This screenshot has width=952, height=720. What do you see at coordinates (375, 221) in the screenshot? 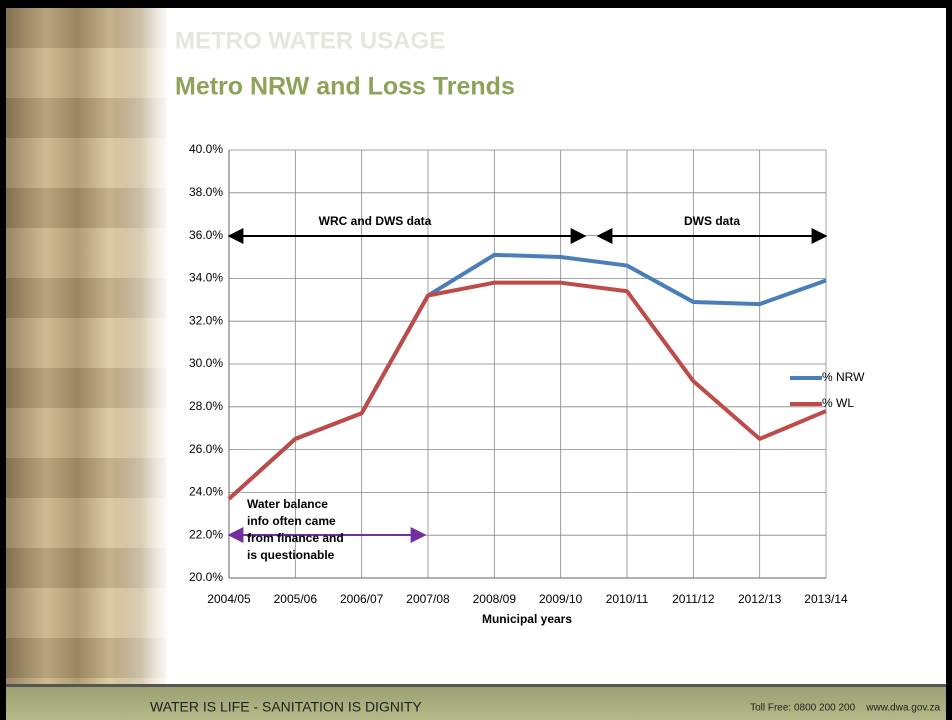
I see `annotation: WRC and DWS data` at bounding box center [375, 221].